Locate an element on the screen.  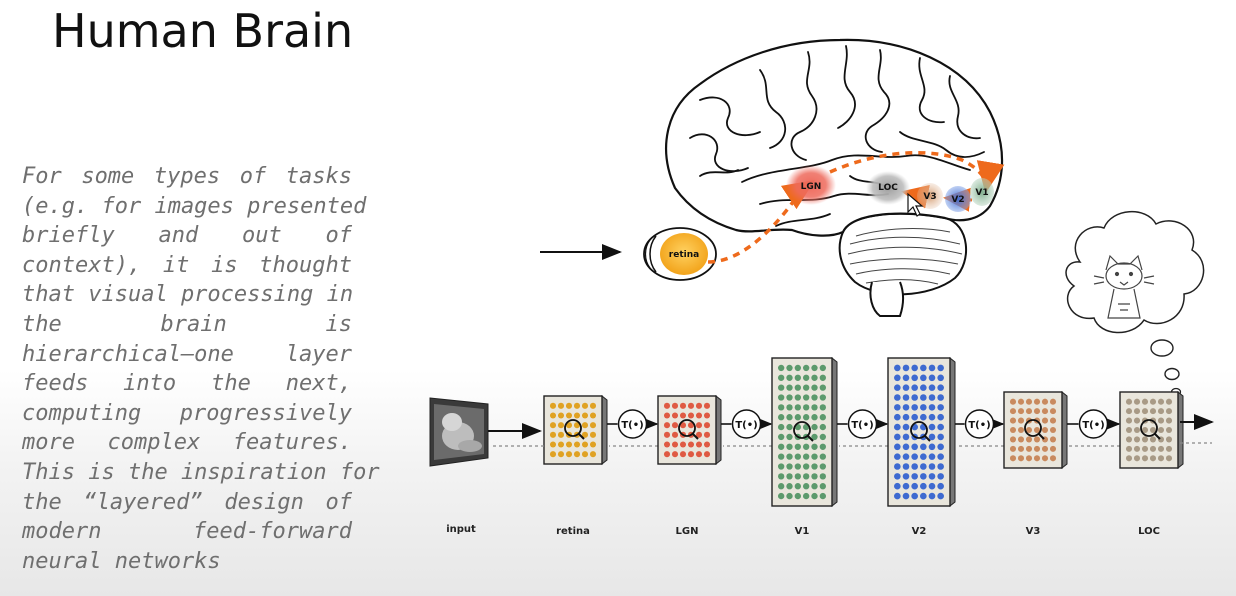
magnifier-icon is located at coordinates (1033, 428).